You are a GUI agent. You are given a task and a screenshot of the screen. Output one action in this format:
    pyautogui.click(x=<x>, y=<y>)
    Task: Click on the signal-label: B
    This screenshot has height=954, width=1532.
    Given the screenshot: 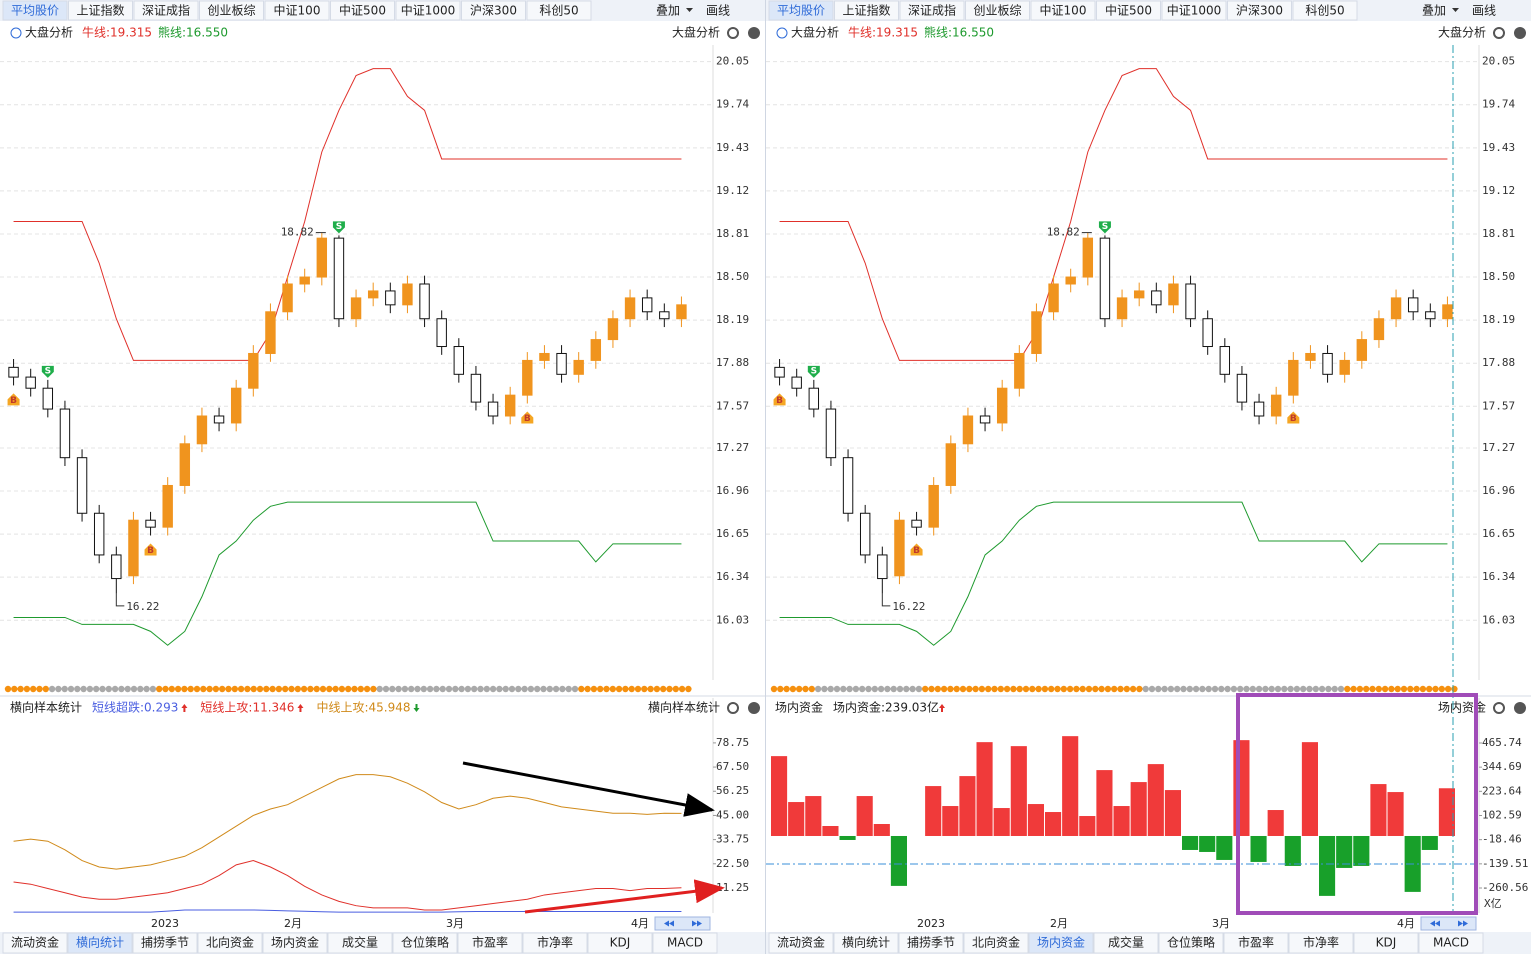 What is the action you would take?
    pyautogui.click(x=1293, y=419)
    